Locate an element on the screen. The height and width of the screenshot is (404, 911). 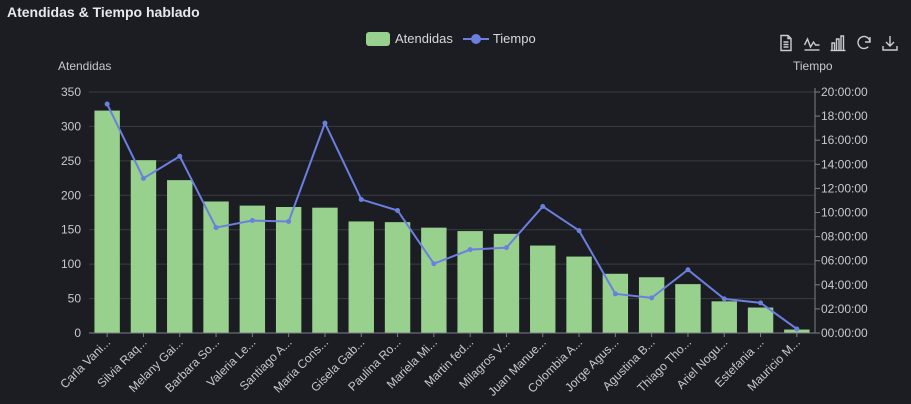
y-left-tick-label: 0 is located at coordinates (77, 333).